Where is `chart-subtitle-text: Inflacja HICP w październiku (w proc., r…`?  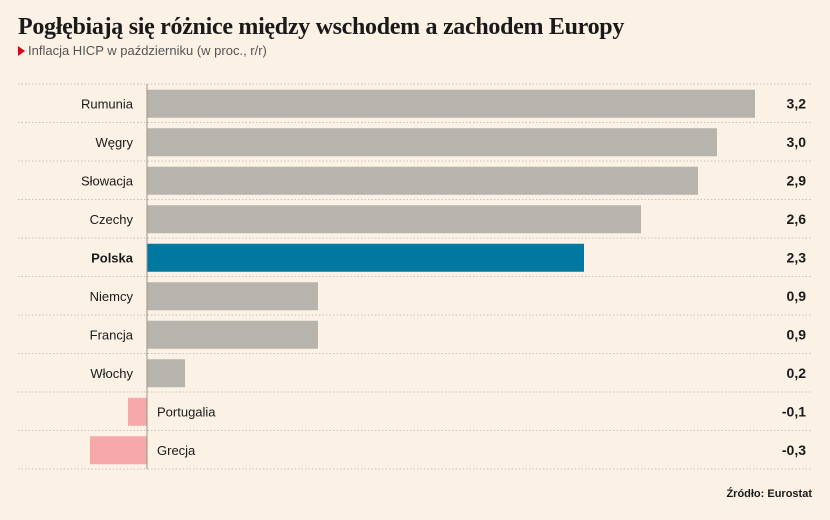 chart-subtitle-text: Inflacja HICP w październiku (w proc., r… is located at coordinates (147, 50).